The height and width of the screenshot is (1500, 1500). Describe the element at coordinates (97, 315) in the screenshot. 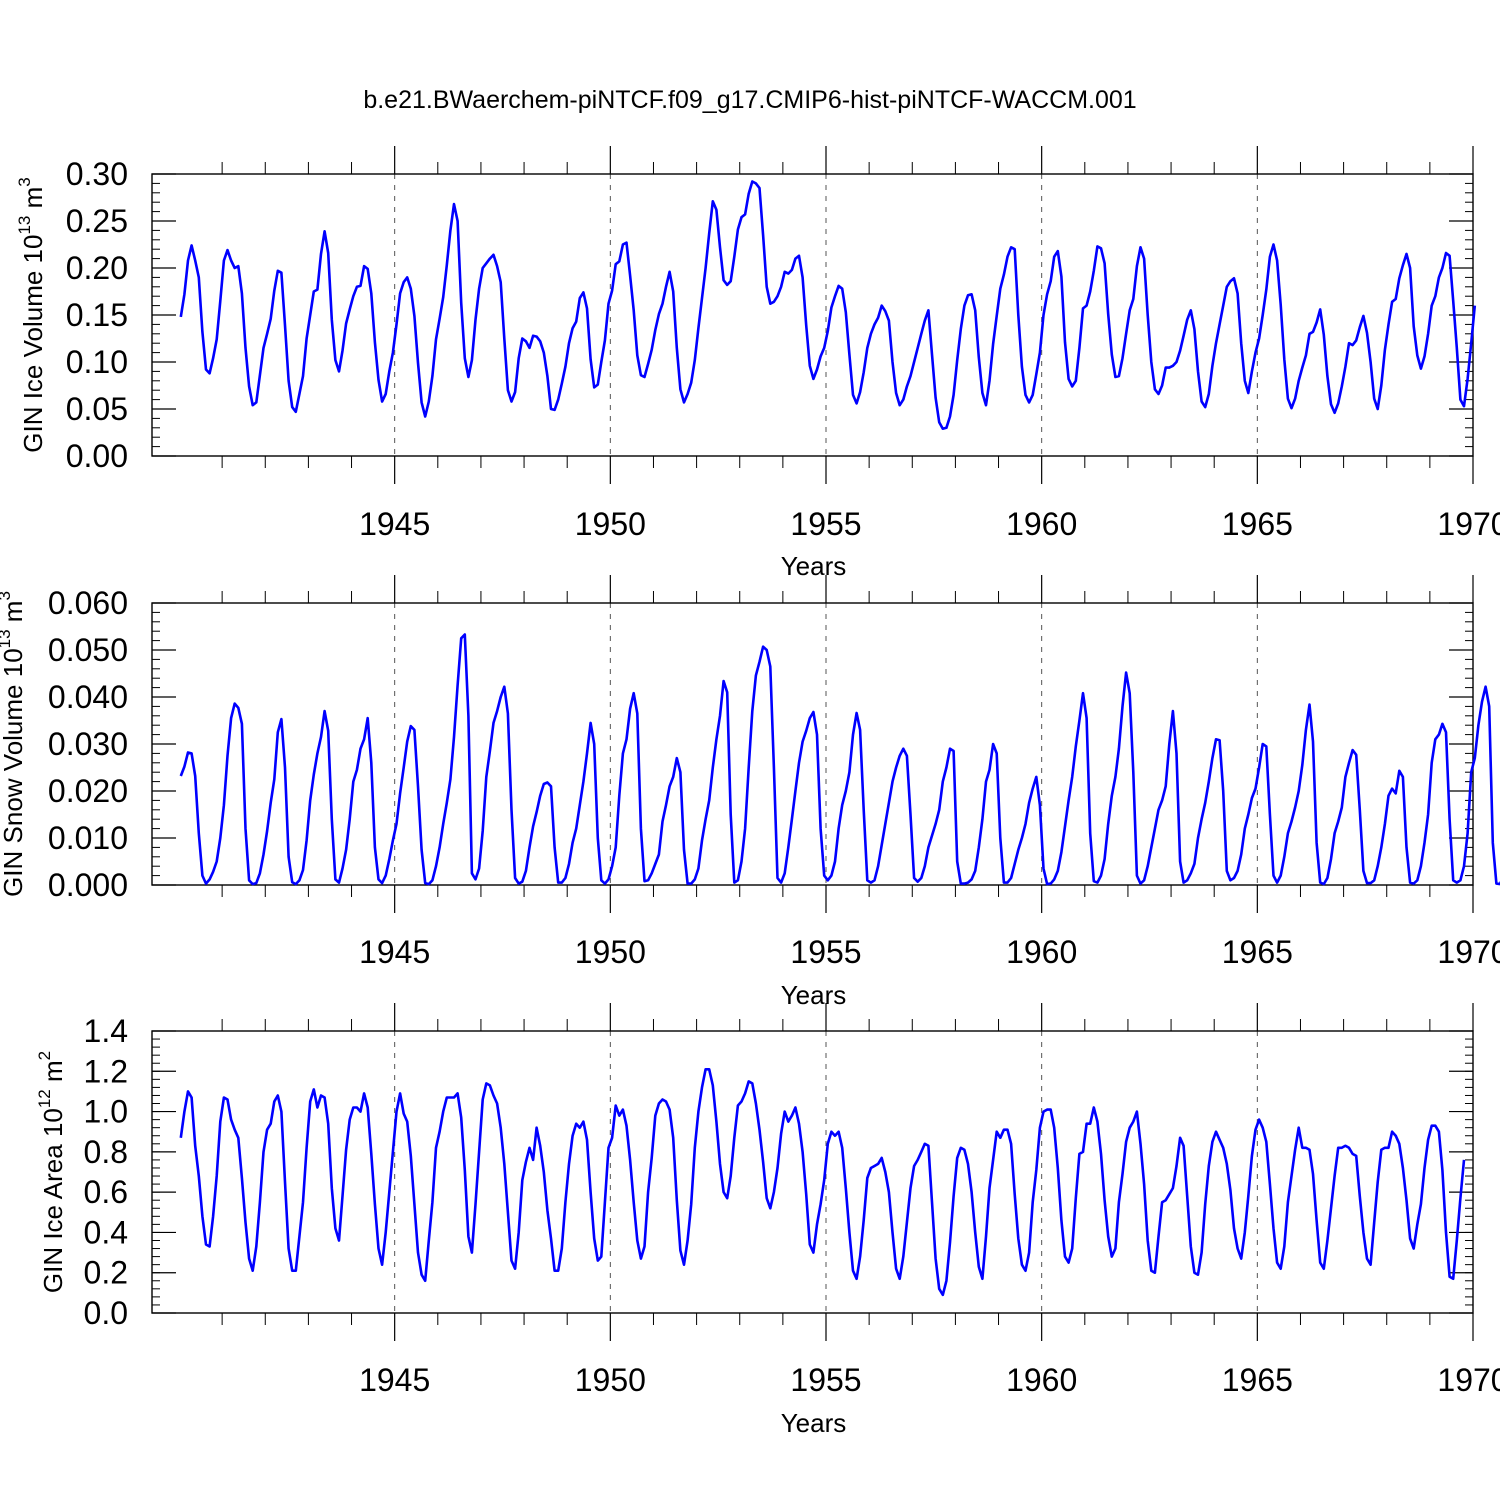

I see `y-tick-label: 0.15` at that location.